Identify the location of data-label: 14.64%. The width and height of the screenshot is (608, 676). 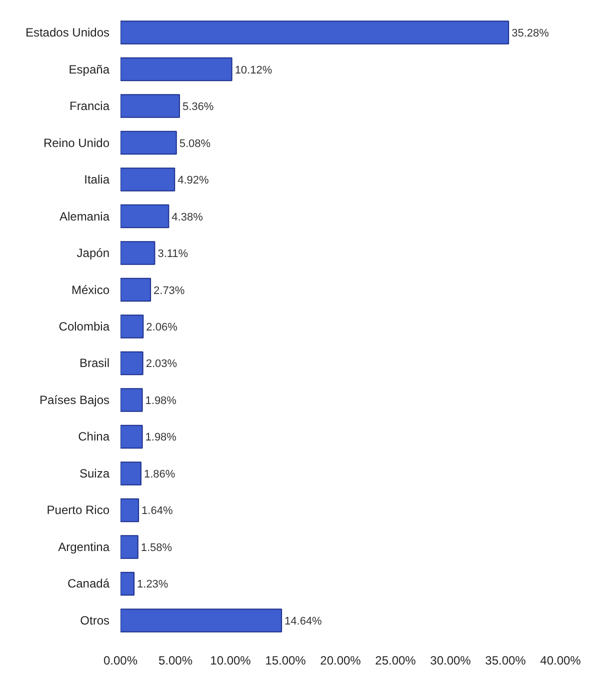
(303, 621).